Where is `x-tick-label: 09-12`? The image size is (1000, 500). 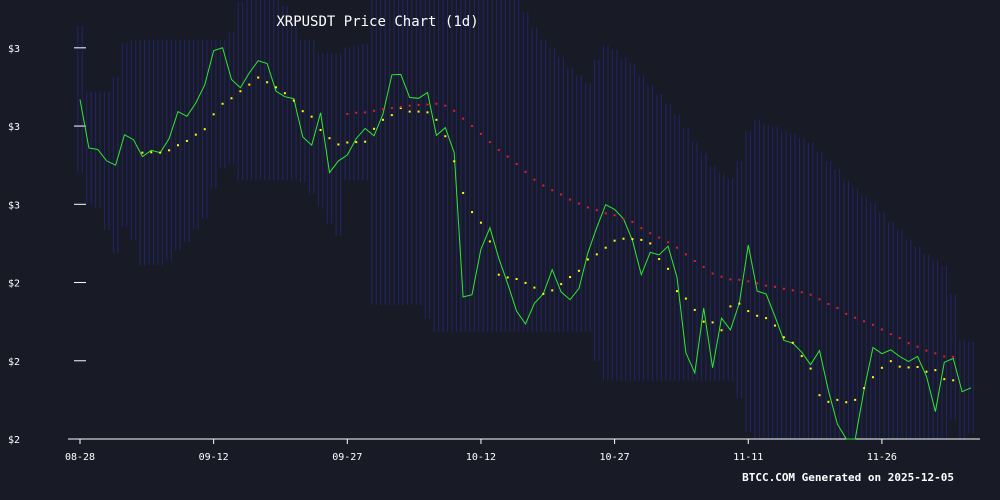
x-tick-label: 09-12 is located at coordinates (214, 457).